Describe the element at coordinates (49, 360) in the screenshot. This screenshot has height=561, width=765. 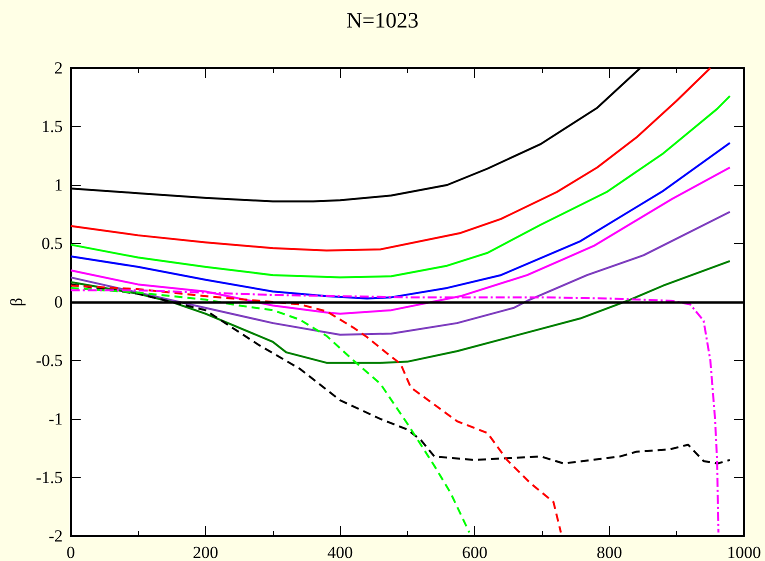
I see `y-tick-label: -0.5` at that location.